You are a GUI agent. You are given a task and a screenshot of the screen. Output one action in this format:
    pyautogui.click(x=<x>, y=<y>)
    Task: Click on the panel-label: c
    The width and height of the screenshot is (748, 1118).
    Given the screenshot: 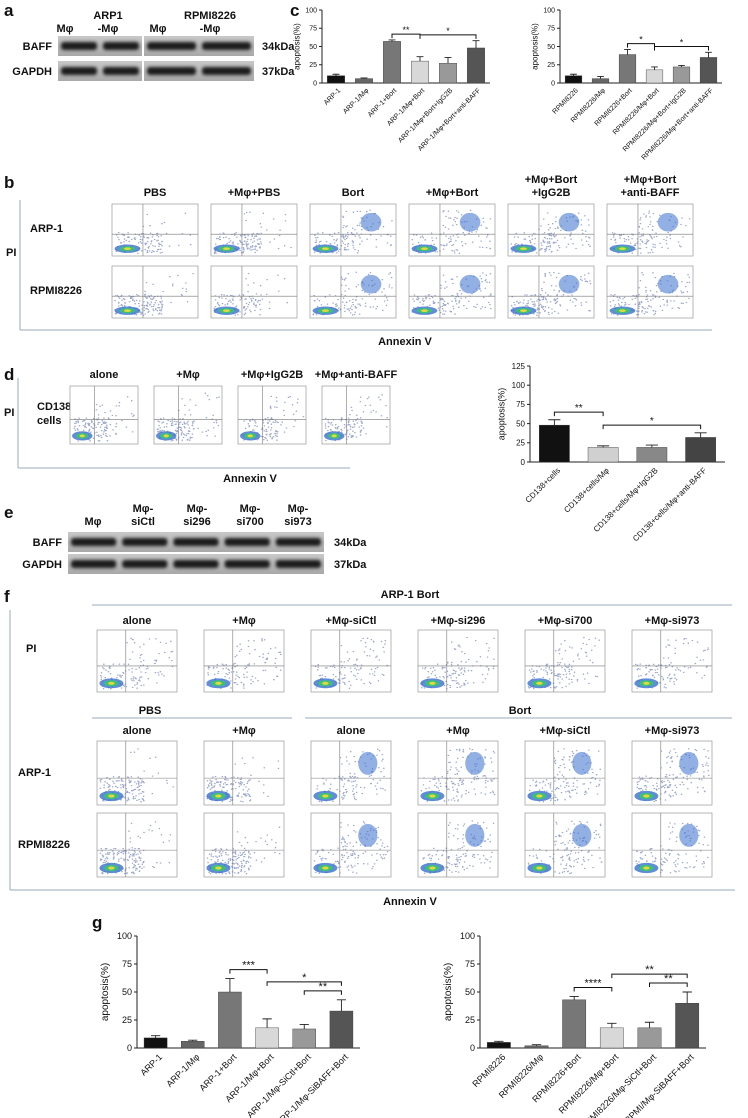 What is the action you would take?
    pyautogui.click(x=294, y=10)
    